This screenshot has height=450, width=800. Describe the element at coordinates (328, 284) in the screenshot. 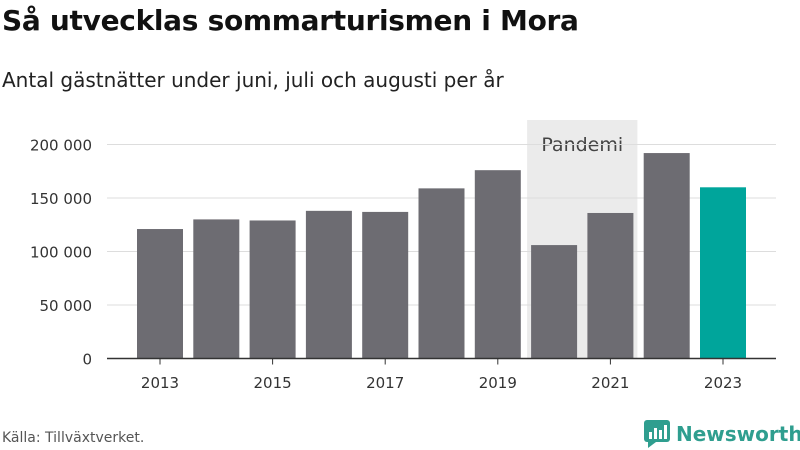

I see `bar-2016` at that location.